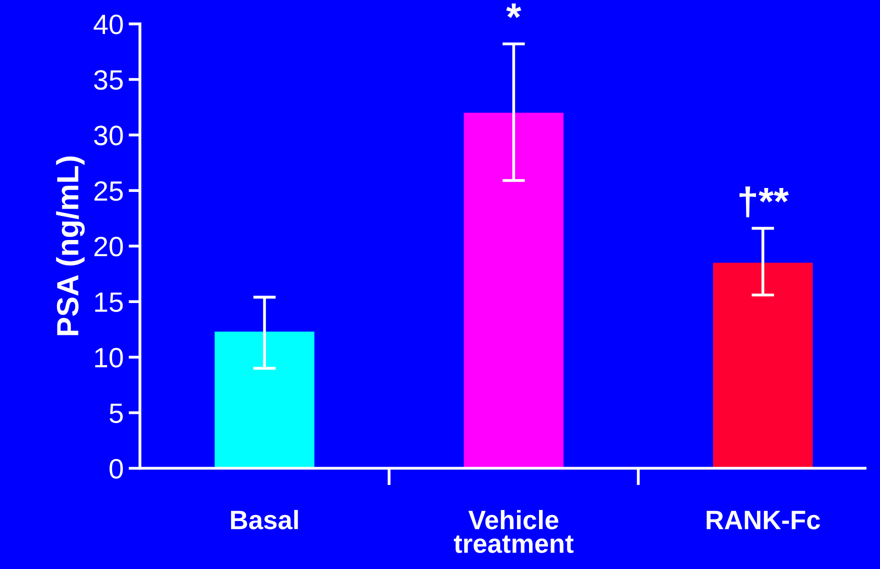 The image size is (880, 569). What do you see at coordinates (70, 246) in the screenshot?
I see `y-axis-title: PSA (ng/mL)` at bounding box center [70, 246].